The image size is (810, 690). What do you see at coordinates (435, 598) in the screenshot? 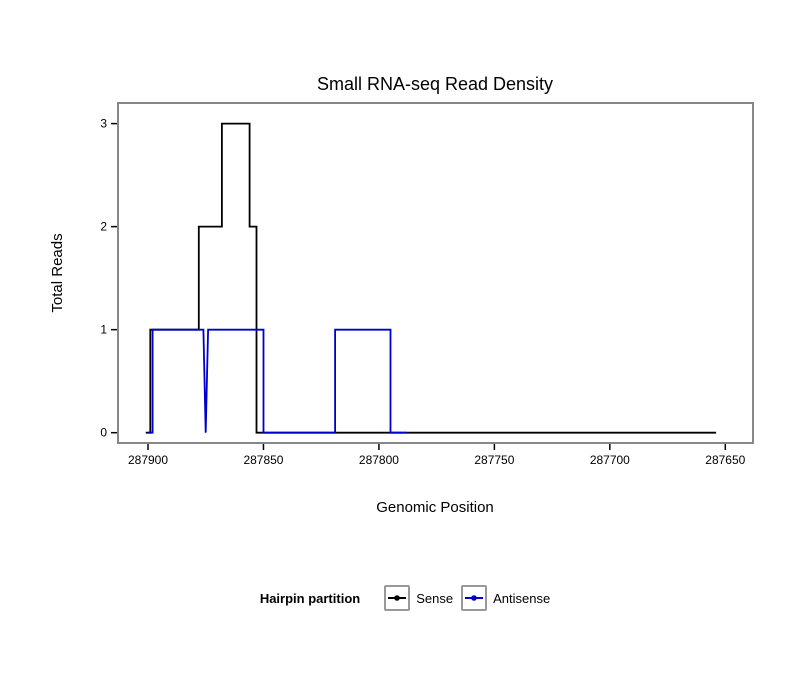
I see `legend-label: Sense` at bounding box center [435, 598].